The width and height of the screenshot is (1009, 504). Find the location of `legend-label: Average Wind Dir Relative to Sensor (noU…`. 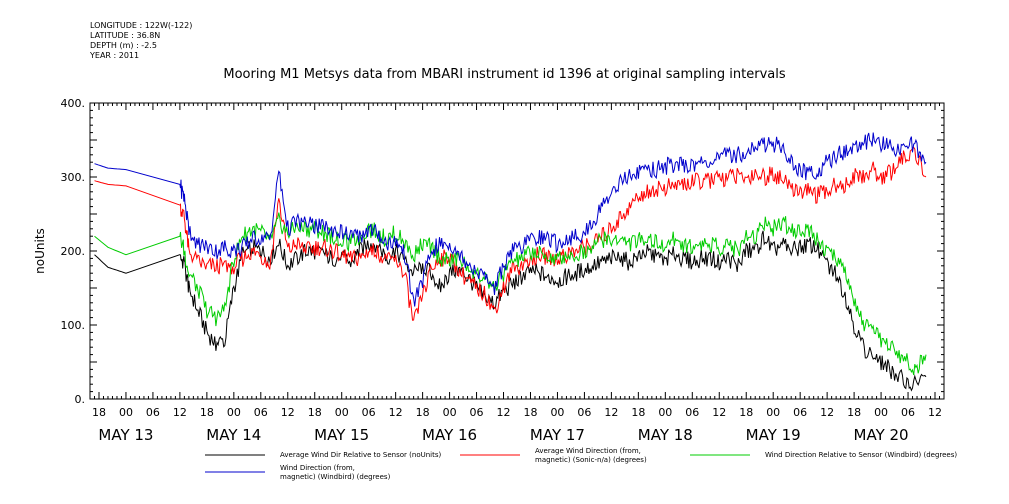

legend-label: Average Wind Dir Relative to Sensor (noU… is located at coordinates (360, 455).